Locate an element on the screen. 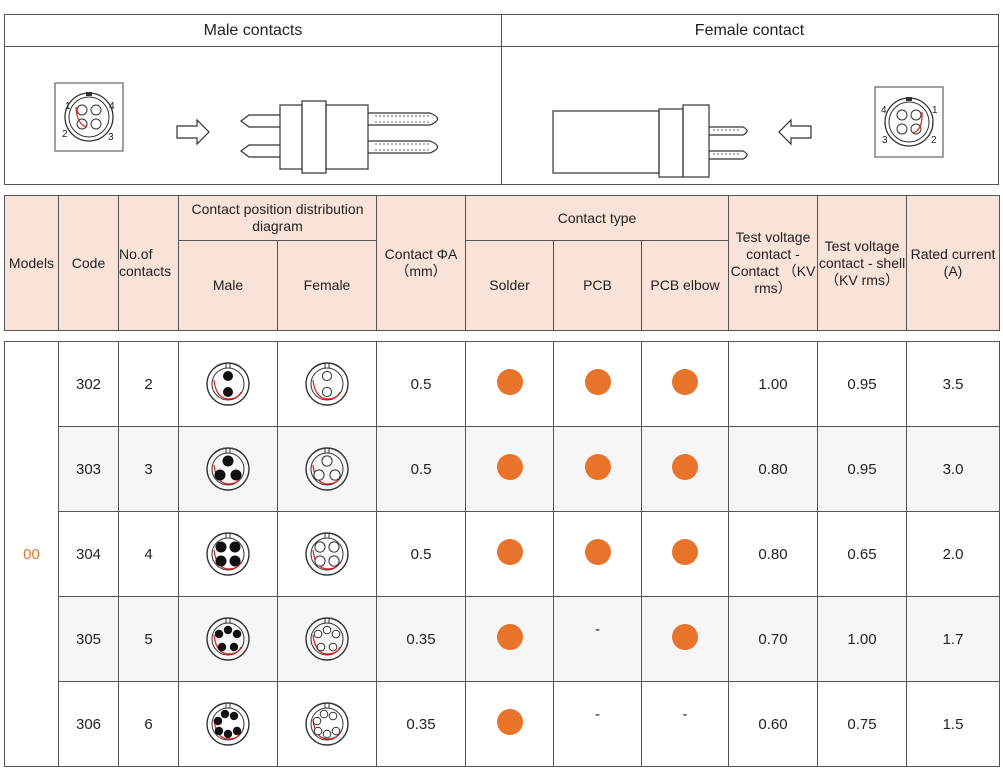 The height and width of the screenshot is (771, 1003). header-pcb-elbow: PCB elbow is located at coordinates (685, 285).